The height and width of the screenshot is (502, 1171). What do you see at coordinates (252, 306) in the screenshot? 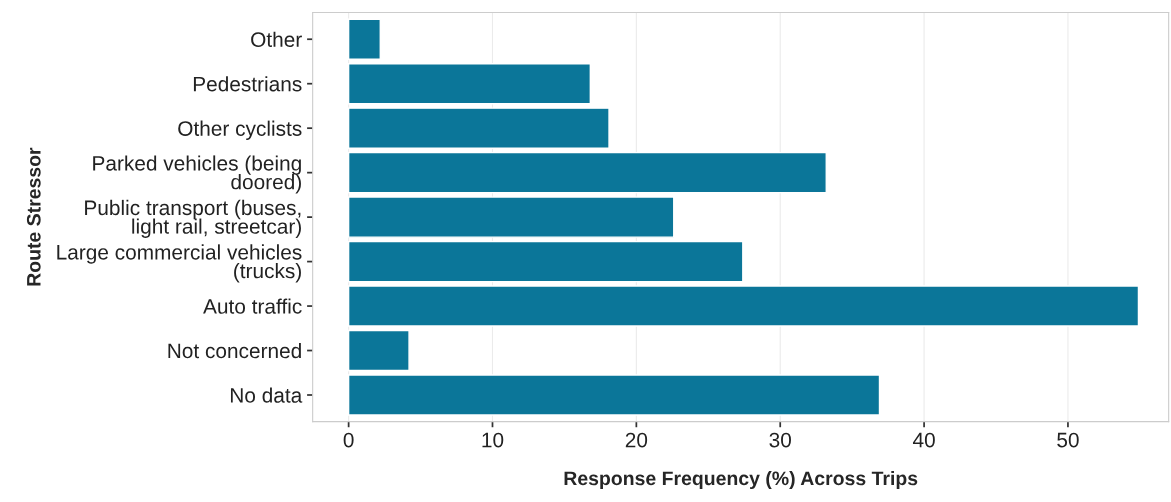
I see `y-tick-label: Auto traffic` at bounding box center [252, 306].